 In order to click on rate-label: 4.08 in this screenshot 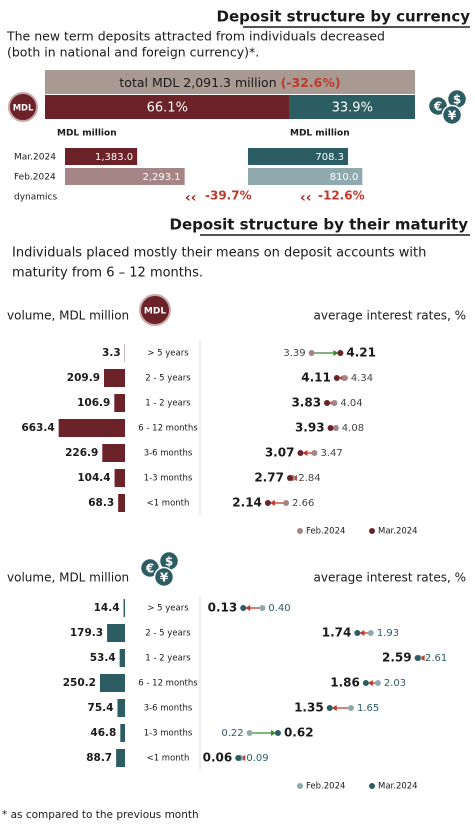, I will do `click(353, 428)`.